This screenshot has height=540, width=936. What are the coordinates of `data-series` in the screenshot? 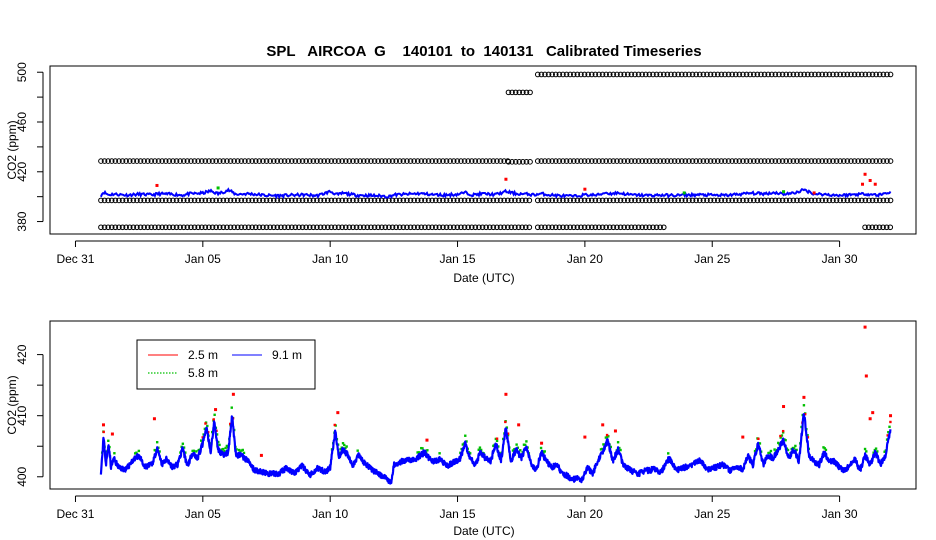 It's located at (495, 186).